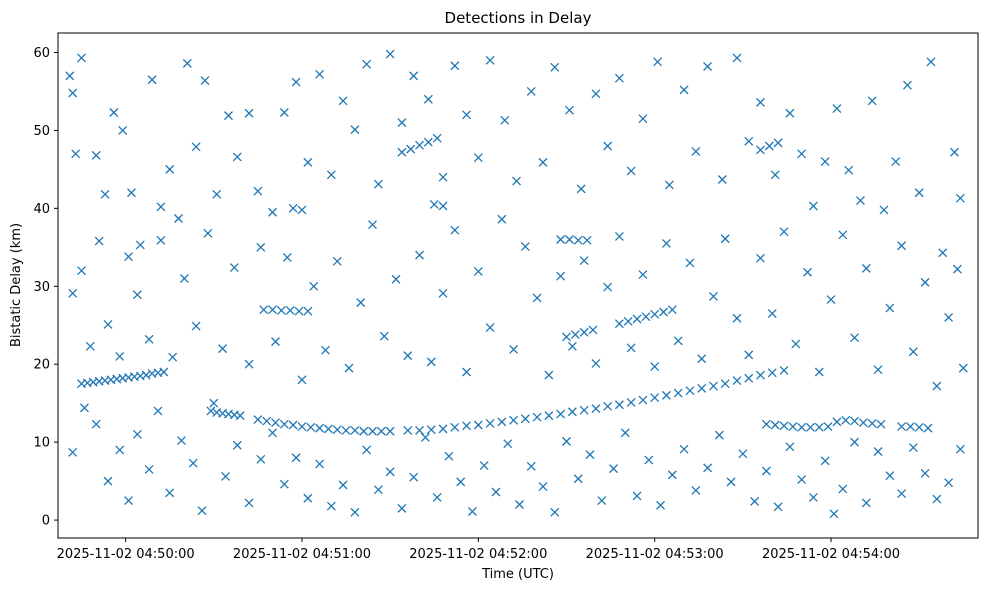 Image resolution: width=989 pixels, height=590 pixels. What do you see at coordinates (41, 209) in the screenshot?
I see `y-tick-label: 40` at bounding box center [41, 209].